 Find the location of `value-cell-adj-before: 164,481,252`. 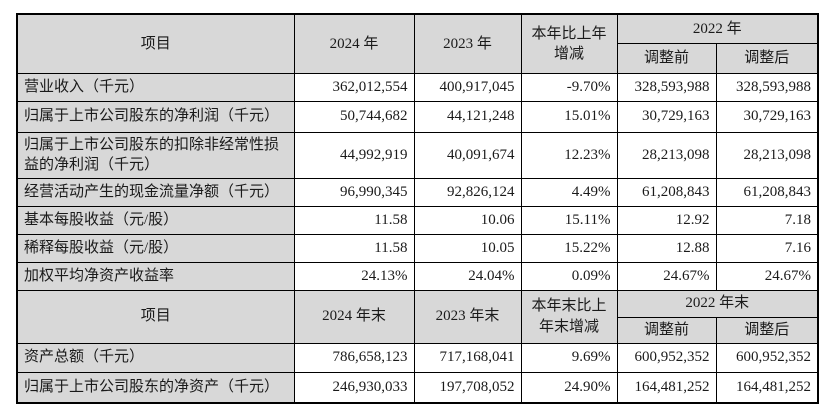

value-cell-adj-before: 164,481,252 is located at coordinates (666, 387).